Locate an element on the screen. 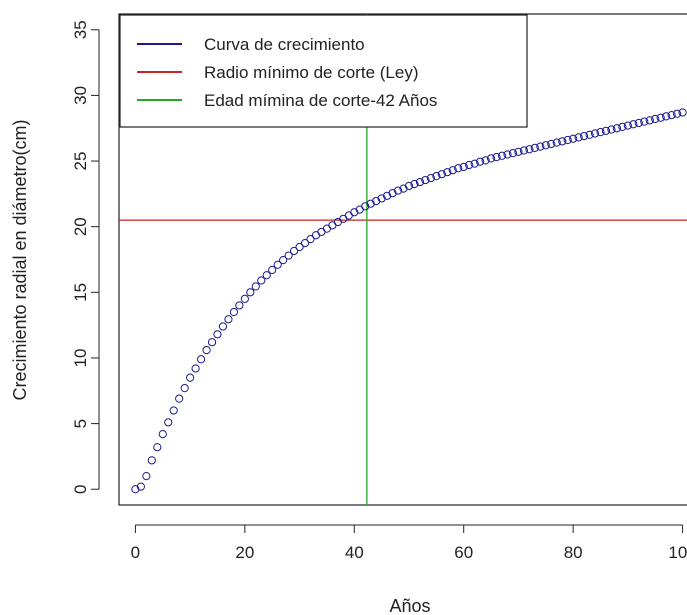 The image size is (687, 615). y-tick-label: 25 is located at coordinates (80, 161).